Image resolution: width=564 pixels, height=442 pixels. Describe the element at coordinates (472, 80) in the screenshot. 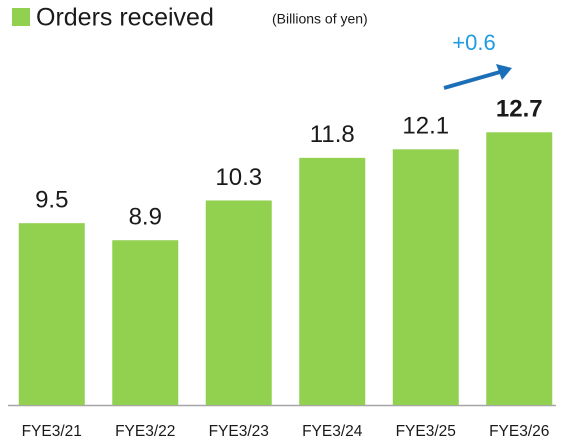

I see `arrow-shaft` at that location.